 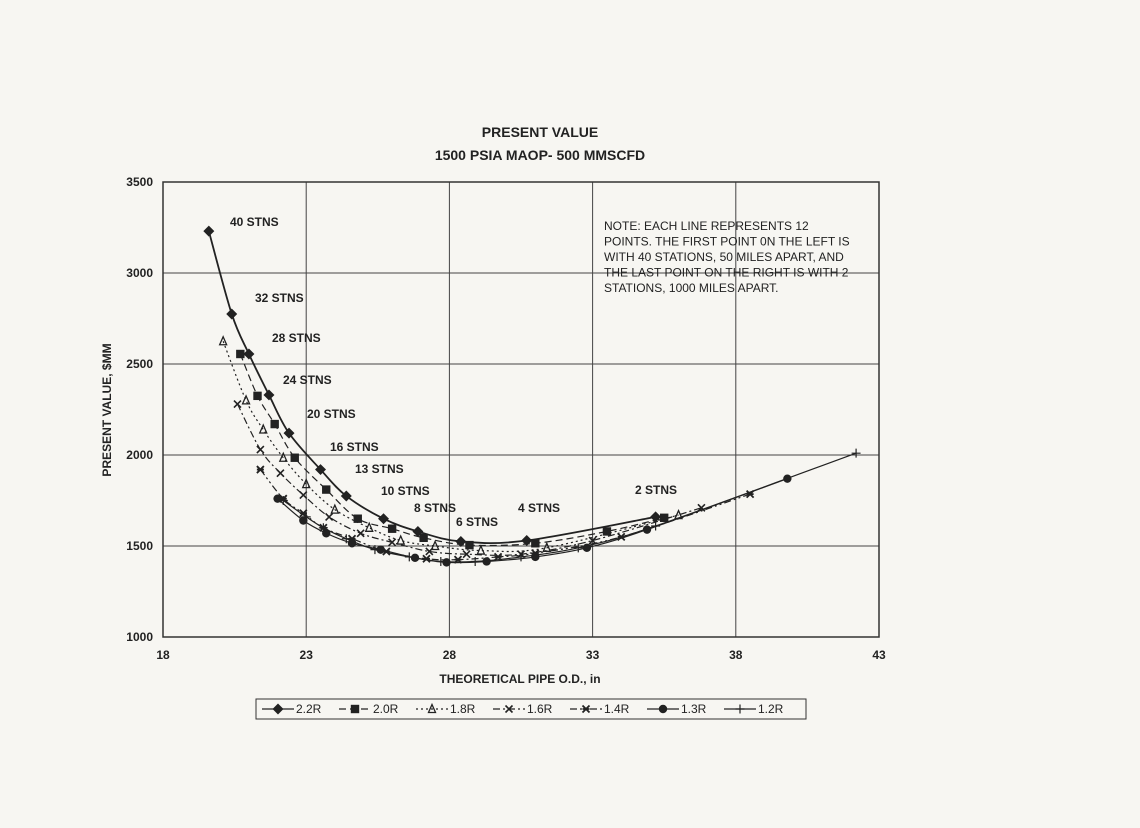 I want to click on station-label: 24 STNS, so click(x=307, y=380).